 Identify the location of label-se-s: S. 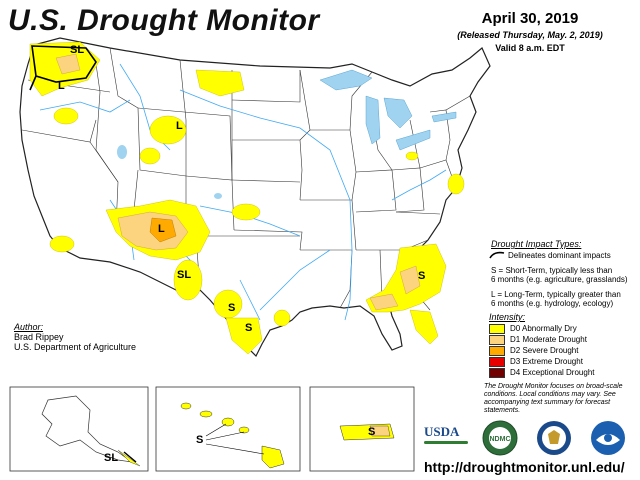
(422, 276).